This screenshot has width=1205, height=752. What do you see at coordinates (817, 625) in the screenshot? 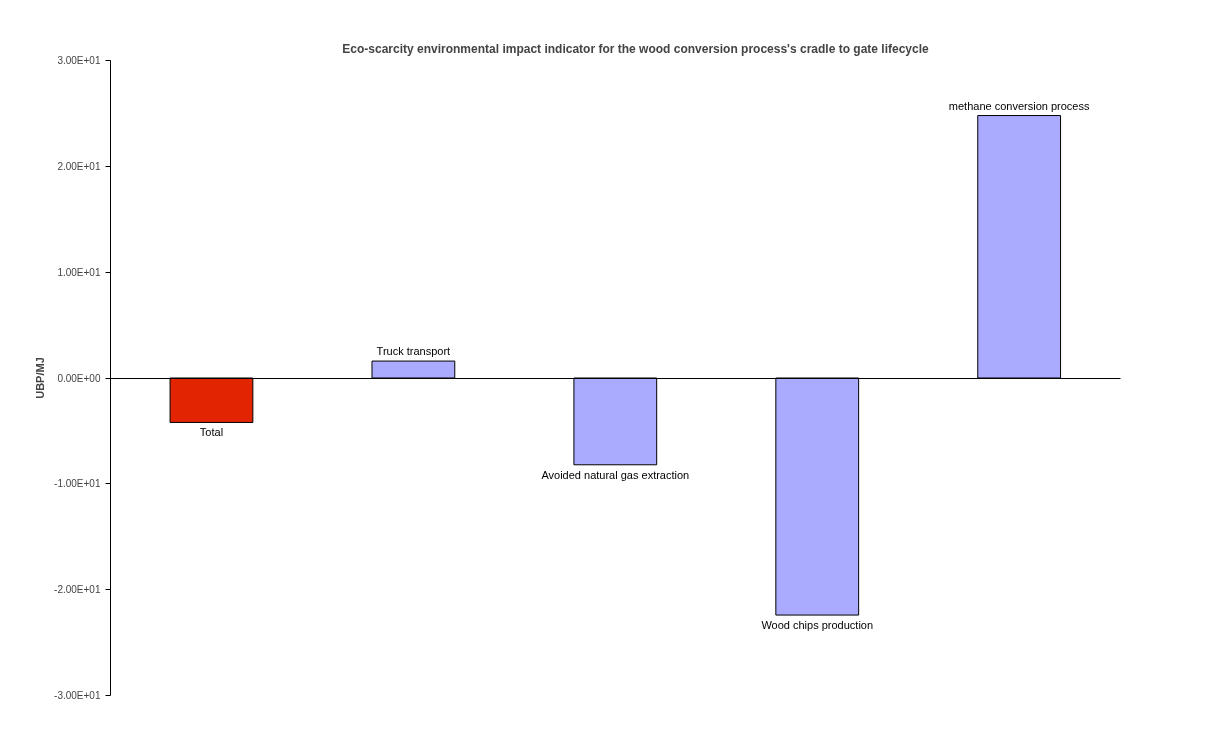
I see `x-tick-label: Wood chips production` at bounding box center [817, 625].